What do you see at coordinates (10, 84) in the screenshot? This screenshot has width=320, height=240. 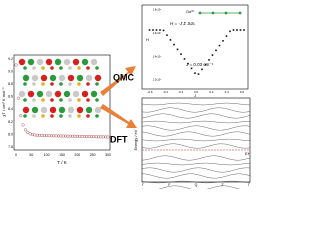 I see `tick-label: 8.8` at bounding box center [10, 84].